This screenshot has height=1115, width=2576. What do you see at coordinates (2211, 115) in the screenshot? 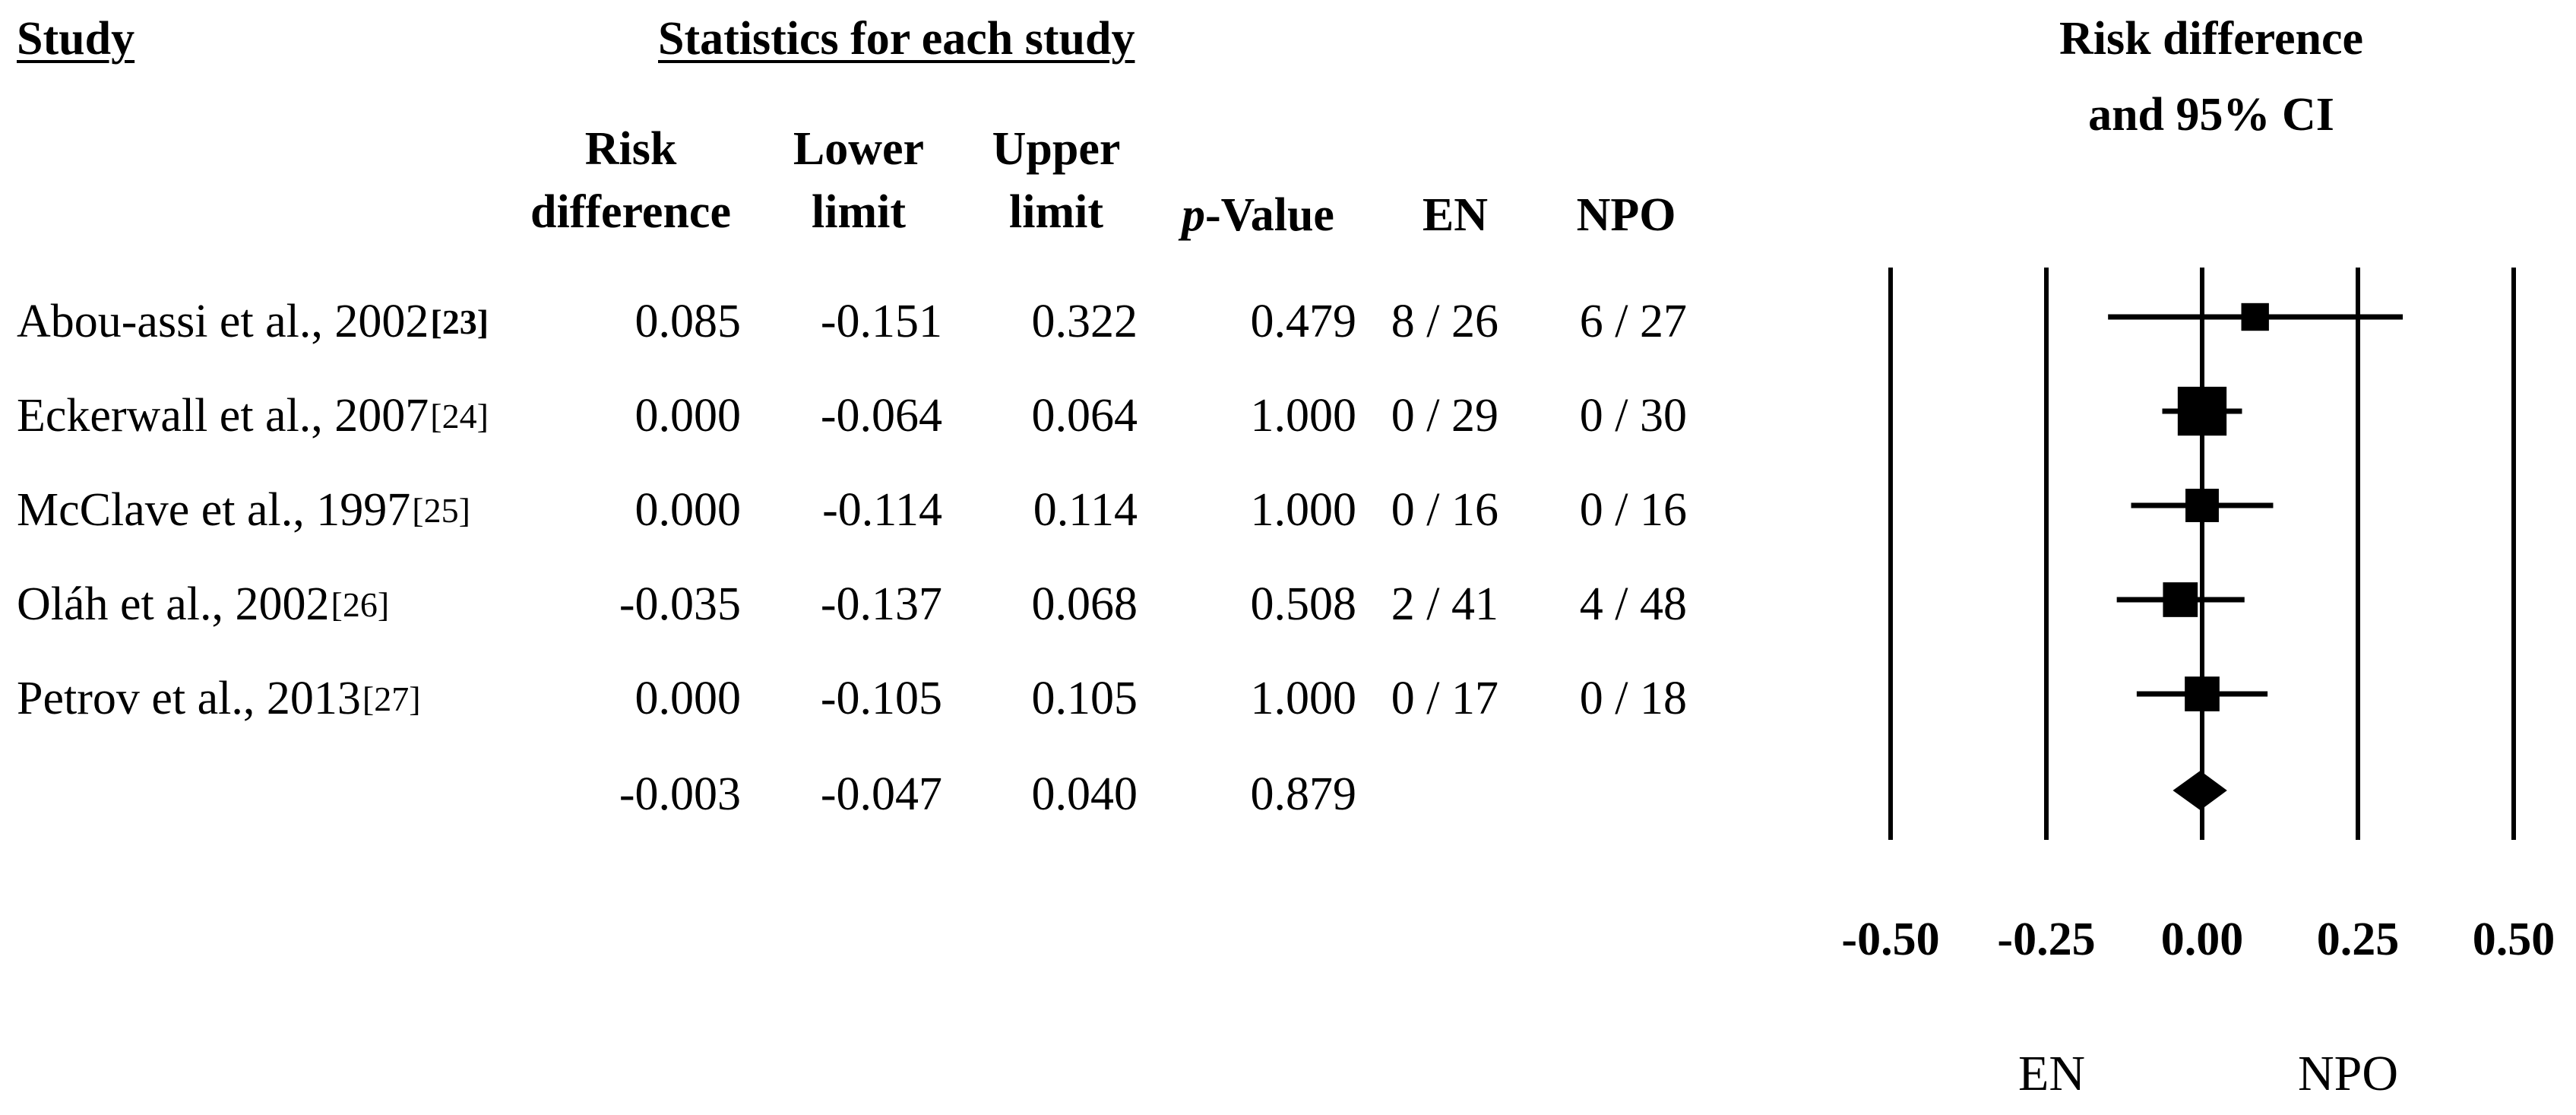
I see `plot-title-line2: and 95% CI` at bounding box center [2211, 115].